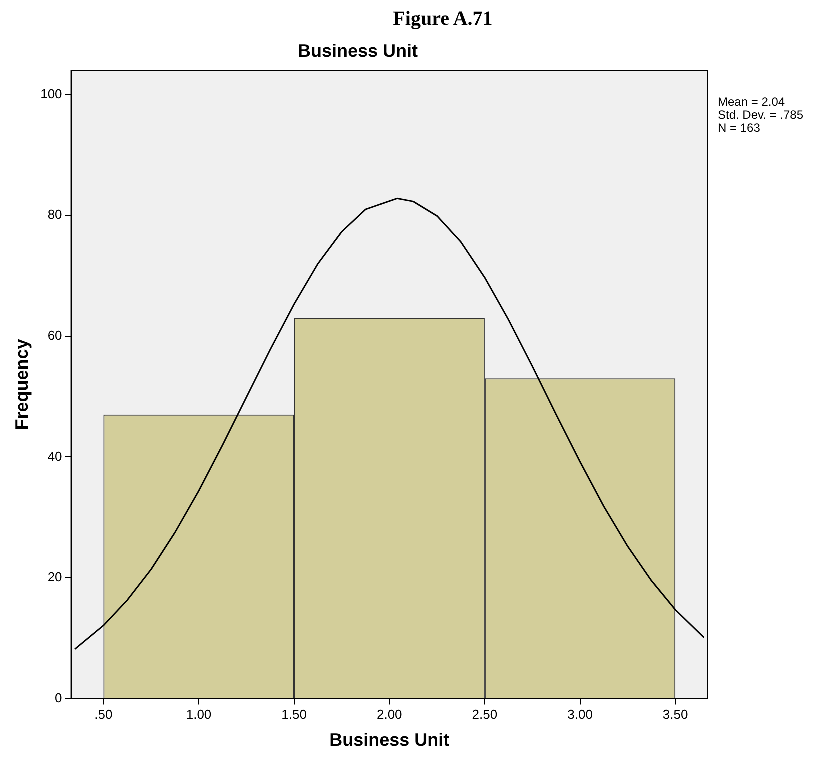  What do you see at coordinates (58, 698) in the screenshot?
I see `y-tick-label: 0` at bounding box center [58, 698].